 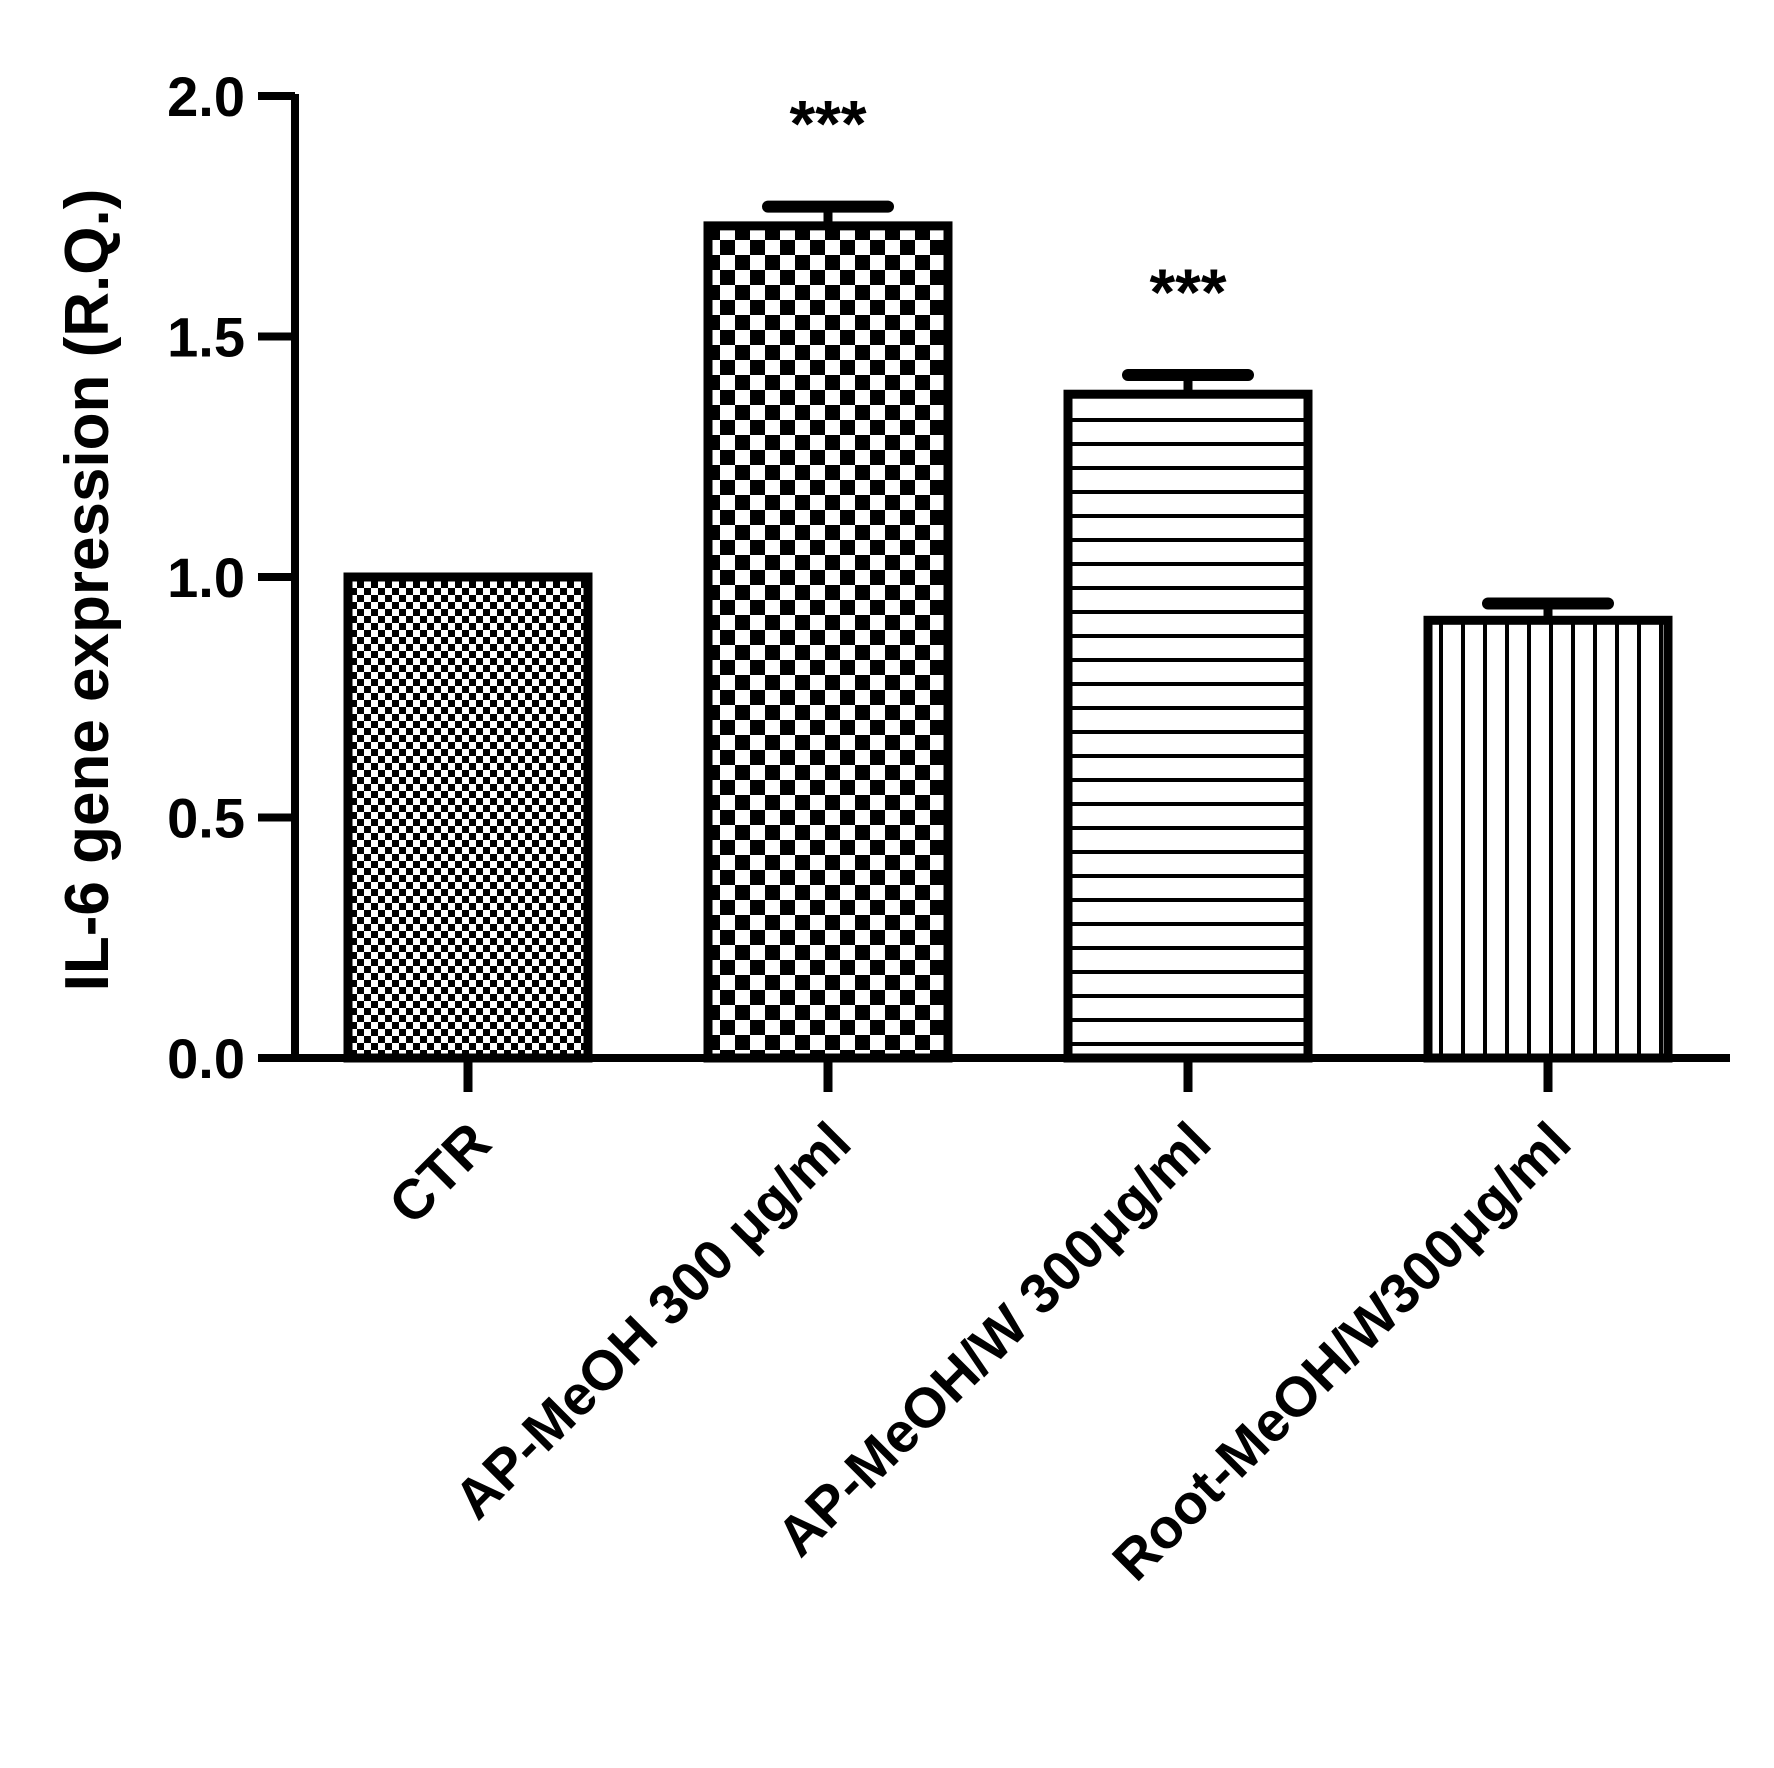 I want to click on y-tick-label: 0.0, so click(x=206, y=1058).